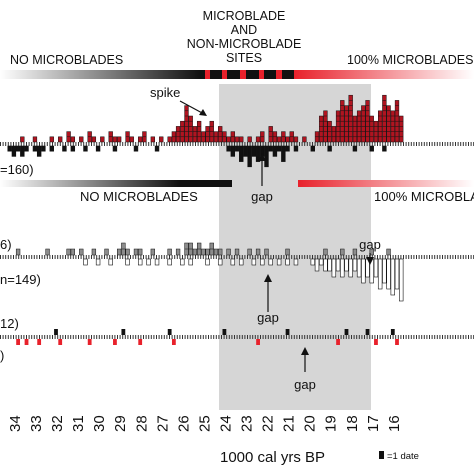  What do you see at coordinates (268, 423) in the screenshot?
I see `x-tick-label: 22` at bounding box center [268, 423].